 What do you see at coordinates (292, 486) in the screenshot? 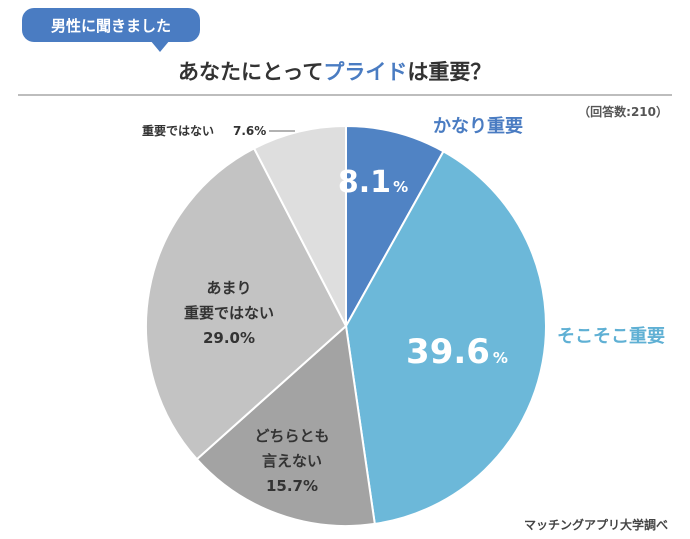
I see `slice-value-dochira: 15.7%` at bounding box center [292, 486].